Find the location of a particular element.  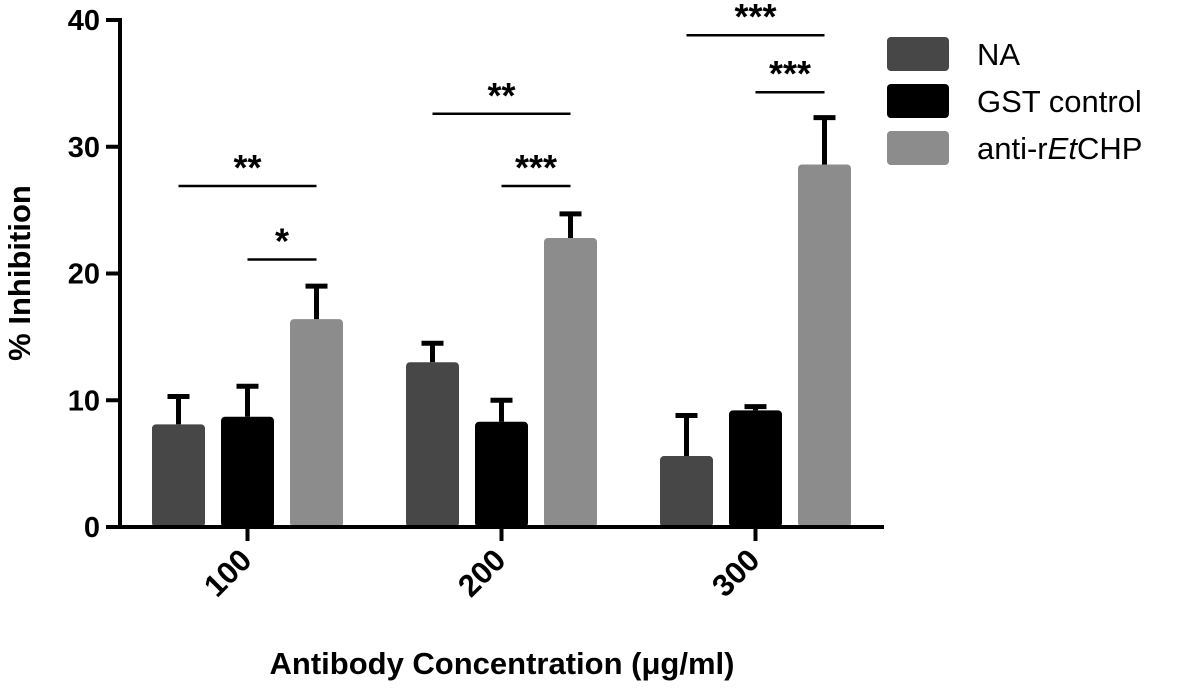

x-tick-label: 300 is located at coordinates (735, 572).